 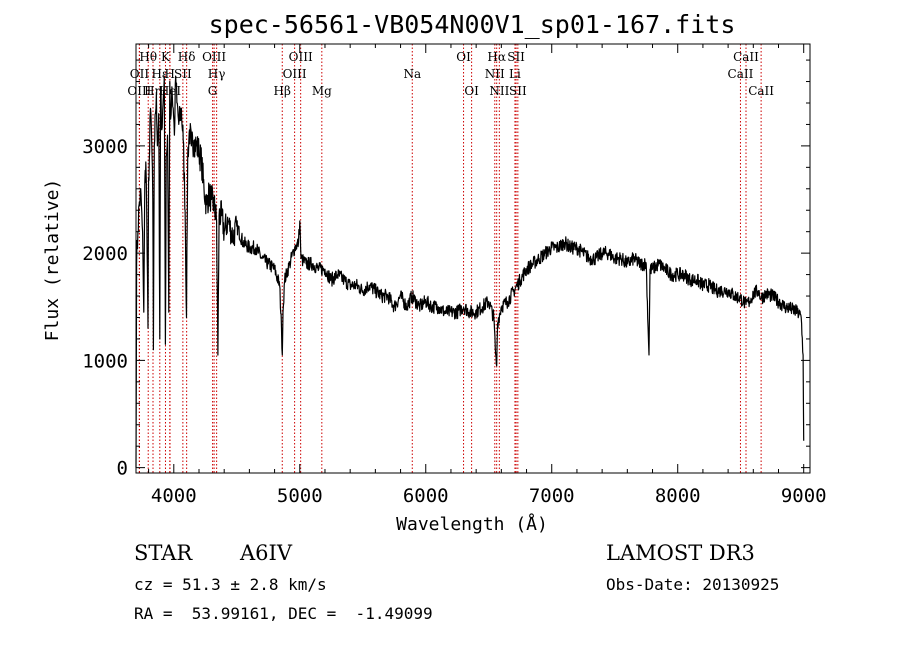 What do you see at coordinates (516, 57) in the screenshot?
I see `line-label-23: SII` at bounding box center [516, 57].